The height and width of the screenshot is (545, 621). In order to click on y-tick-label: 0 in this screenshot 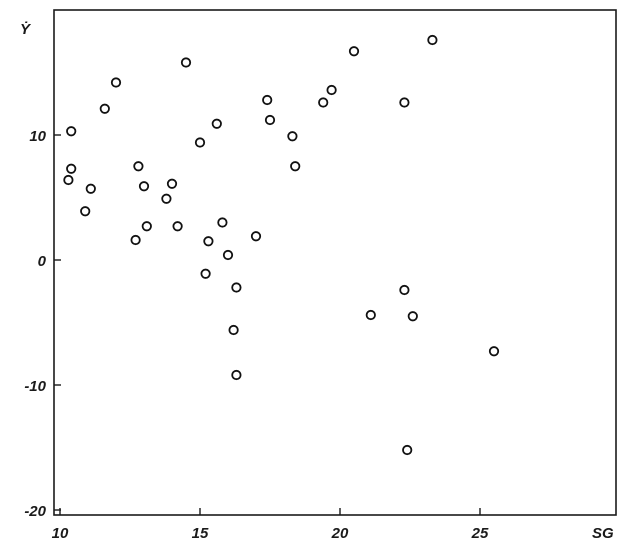, I will do `click(42, 261)`.